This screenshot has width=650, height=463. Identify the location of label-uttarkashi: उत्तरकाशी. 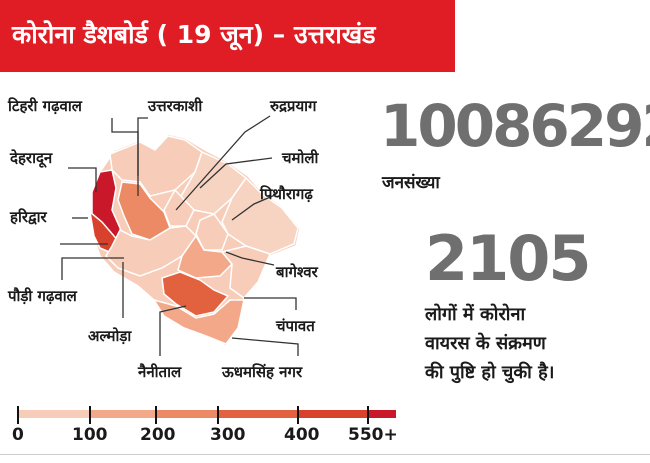
(175, 106).